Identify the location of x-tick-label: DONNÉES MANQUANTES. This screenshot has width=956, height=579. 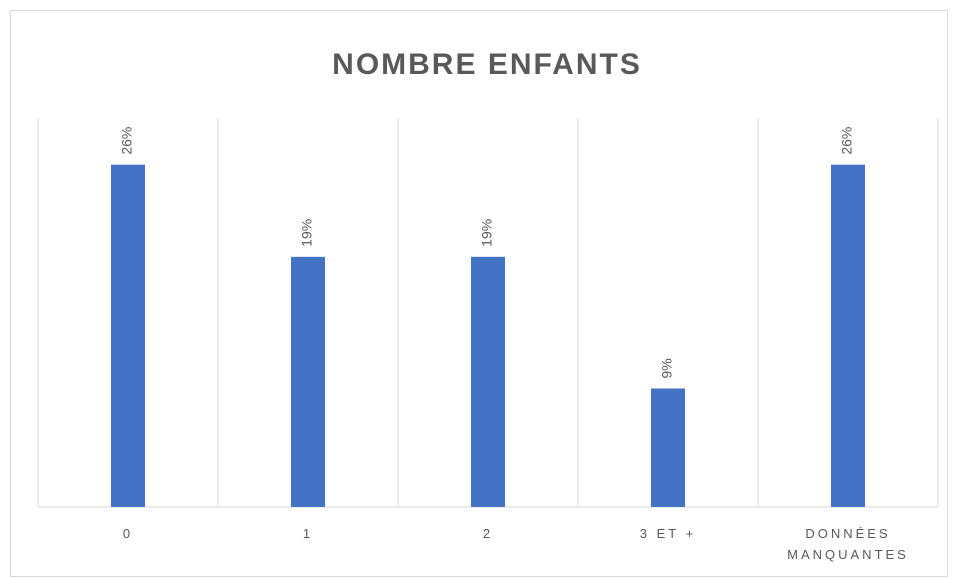
(848, 544).